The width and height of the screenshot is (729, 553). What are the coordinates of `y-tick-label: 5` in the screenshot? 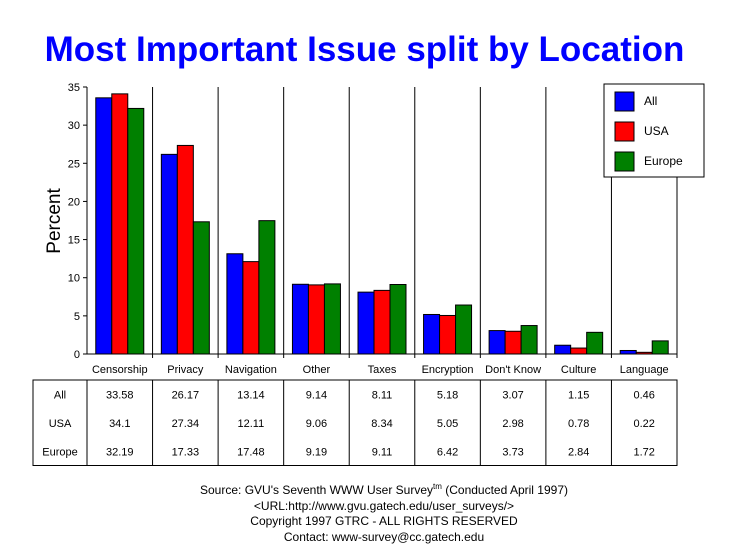 It's located at (77, 317).